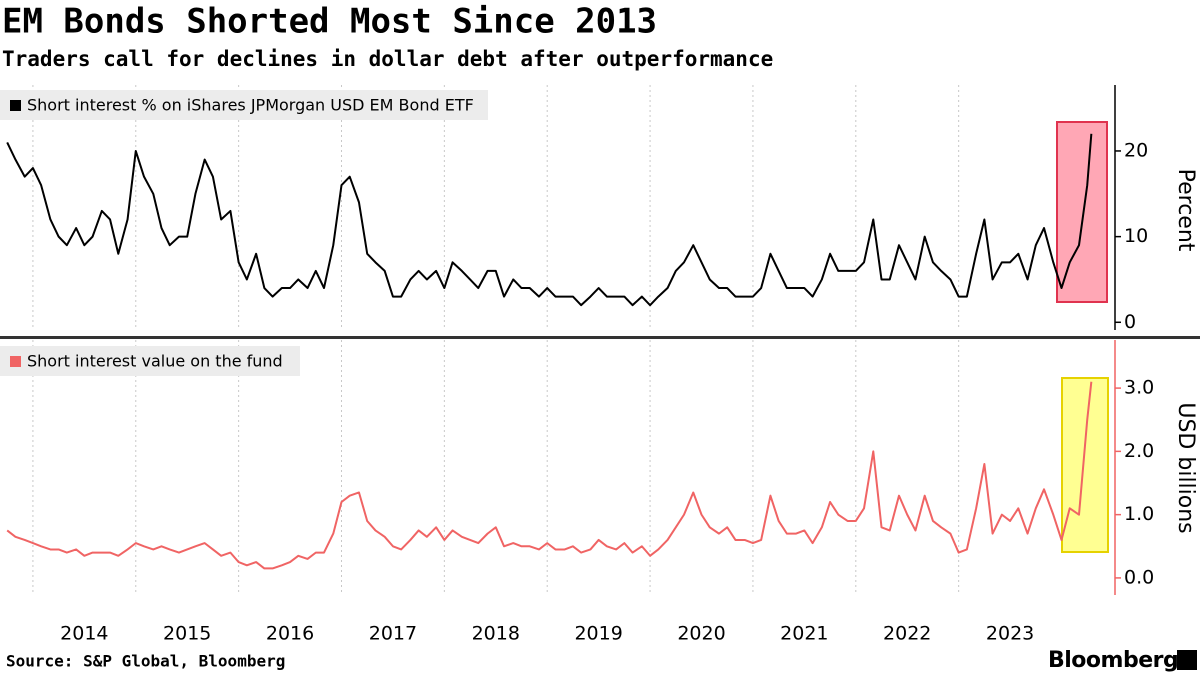  Describe the element at coordinates (496, 634) in the screenshot. I see `x-tick-label: 2018` at that location.